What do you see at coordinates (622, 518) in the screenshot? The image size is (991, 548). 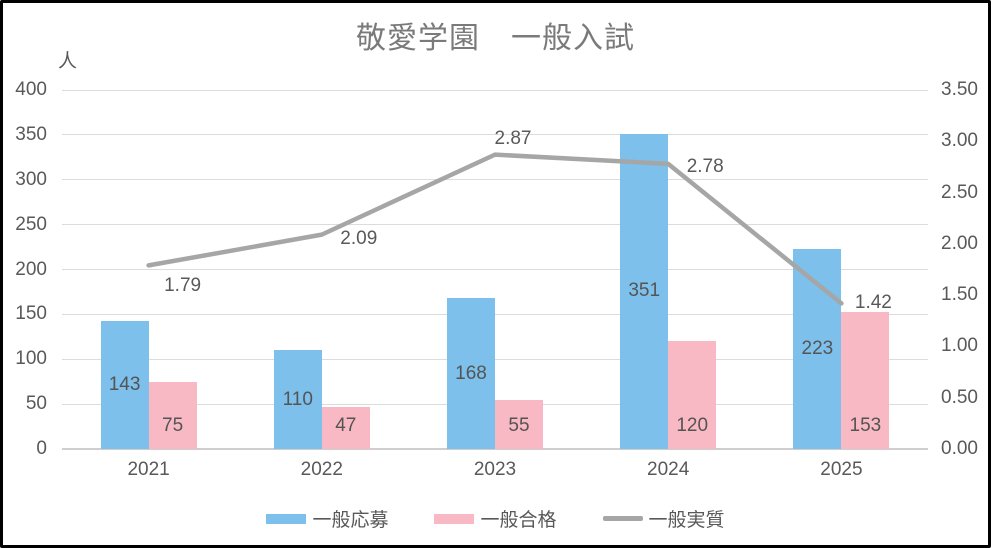 I see `ratio-line-swatch-icon` at bounding box center [622, 518].